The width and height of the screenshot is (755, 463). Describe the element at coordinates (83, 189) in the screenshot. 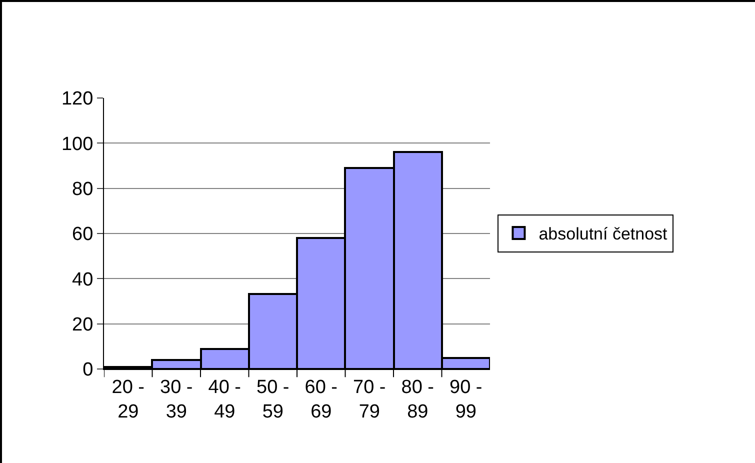

I see `y-tick-label: 80` at that location.